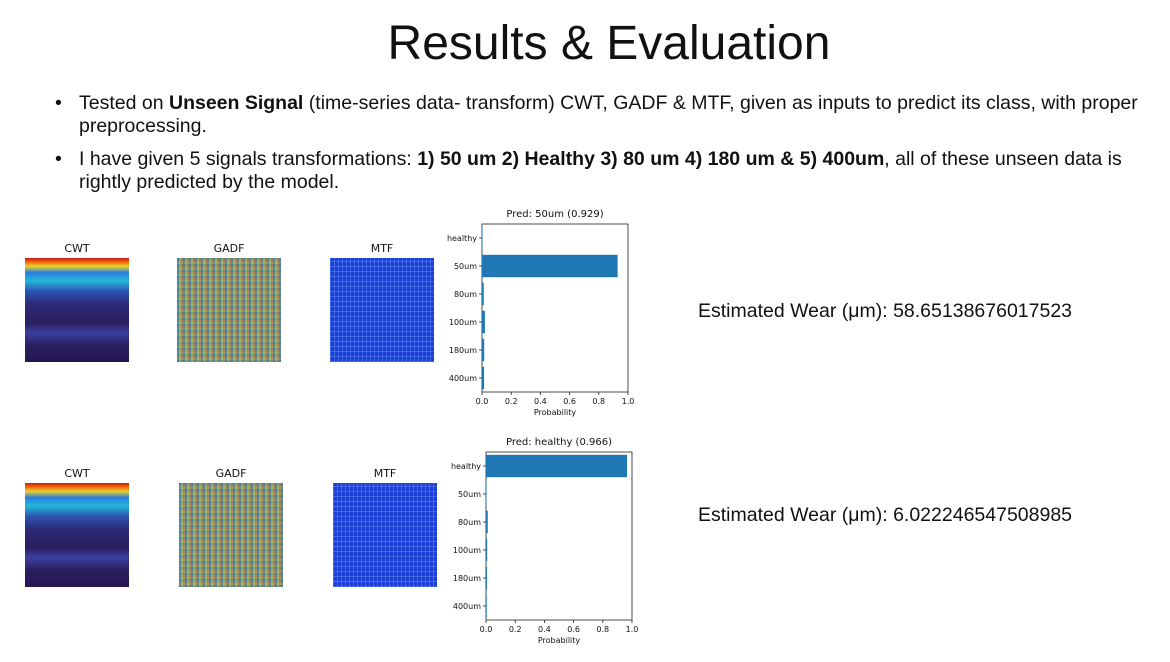 The height and width of the screenshot is (662, 1170). Describe the element at coordinates (559, 442) in the screenshot. I see `chart-title: Pred: healthy (0.966)` at that location.